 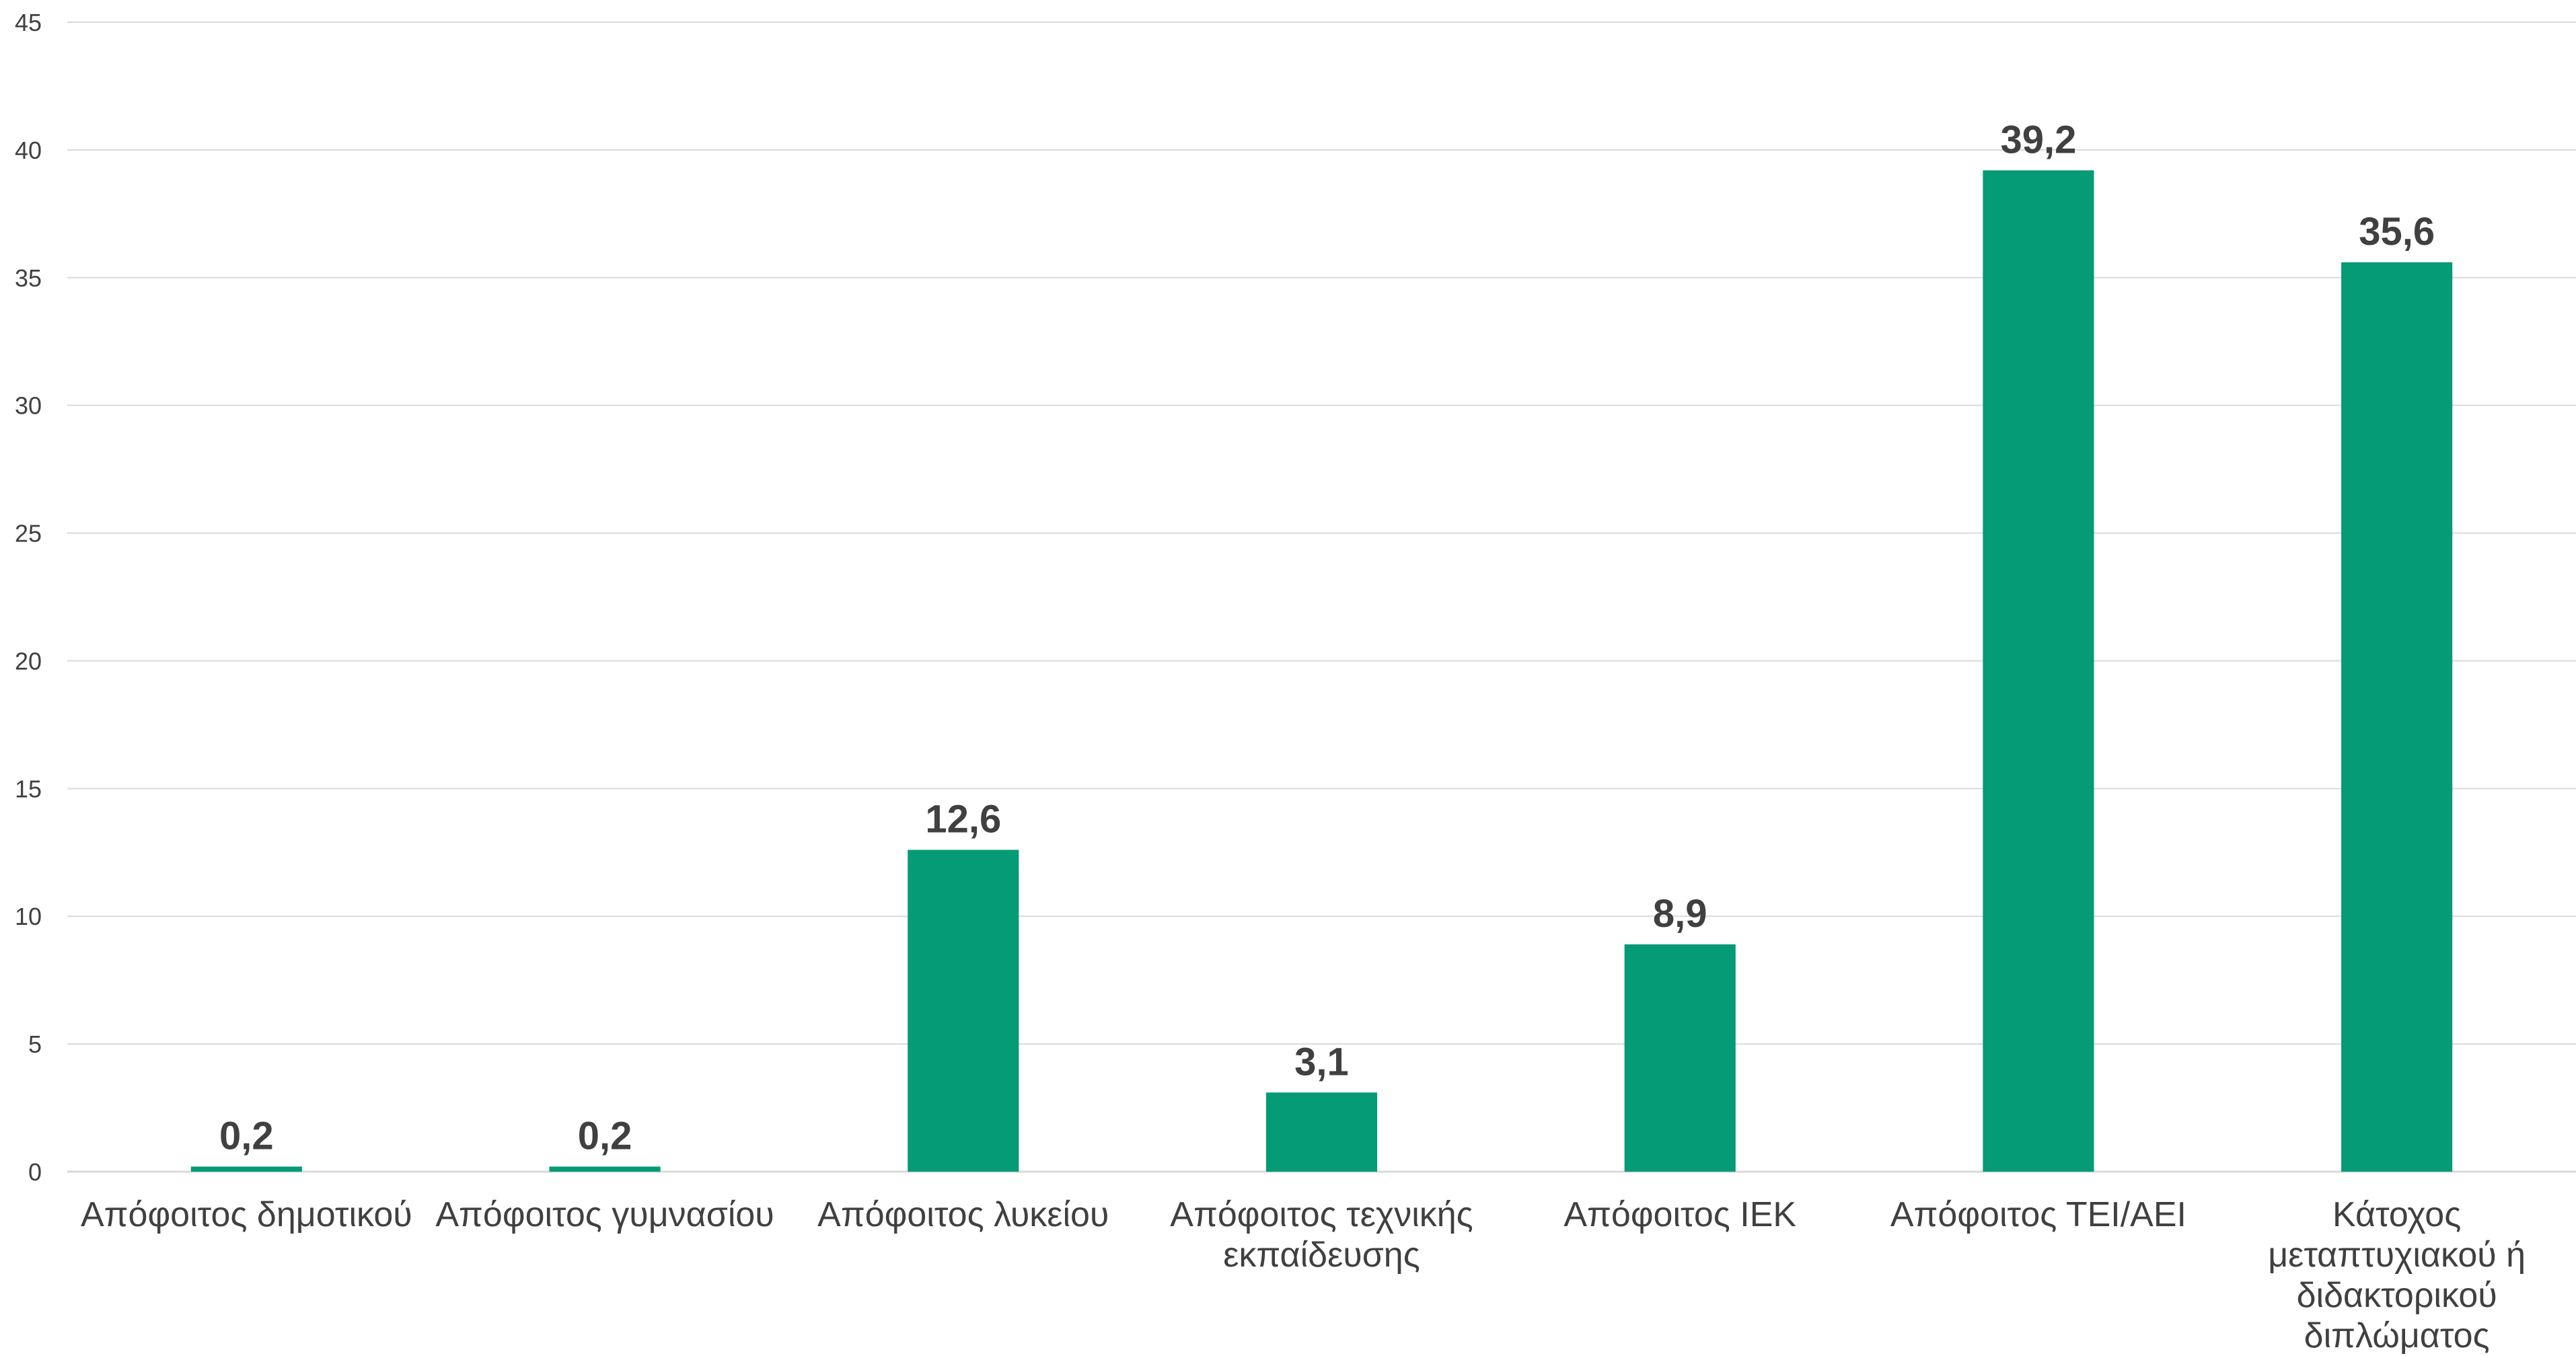 I want to click on category-label-line: Απόφοιτος ΙΕΚ, so click(x=1679, y=1215).